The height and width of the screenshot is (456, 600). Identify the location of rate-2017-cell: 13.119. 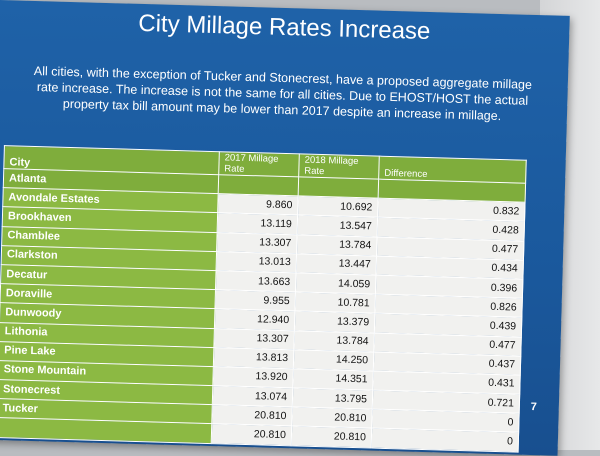
(257, 224).